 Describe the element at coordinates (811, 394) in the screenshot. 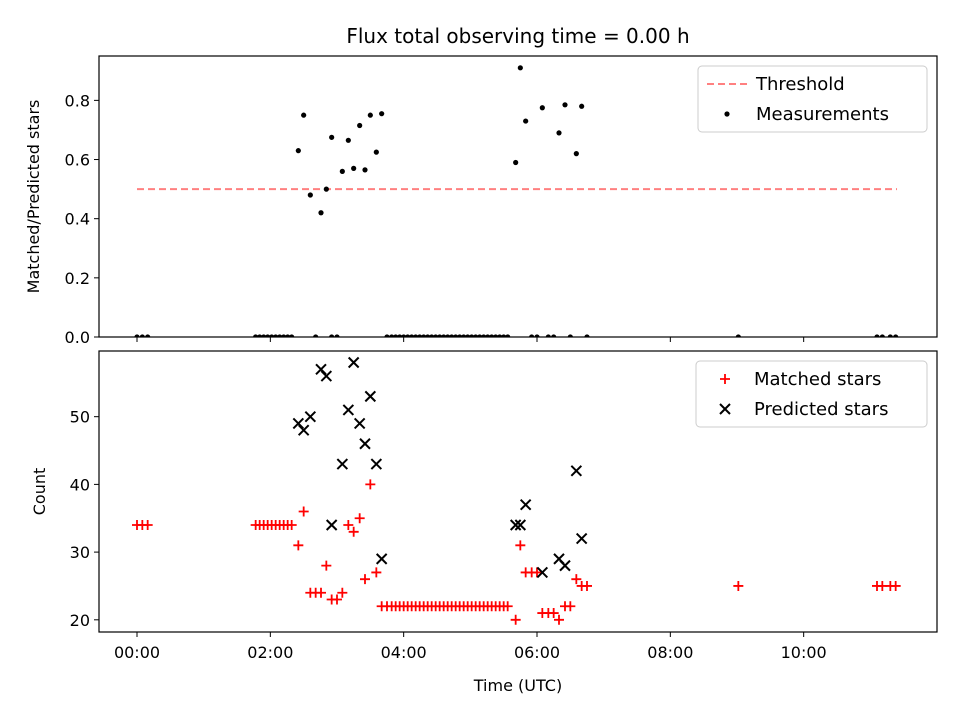

I see `legend: Matched stars Predicted stars` at that location.